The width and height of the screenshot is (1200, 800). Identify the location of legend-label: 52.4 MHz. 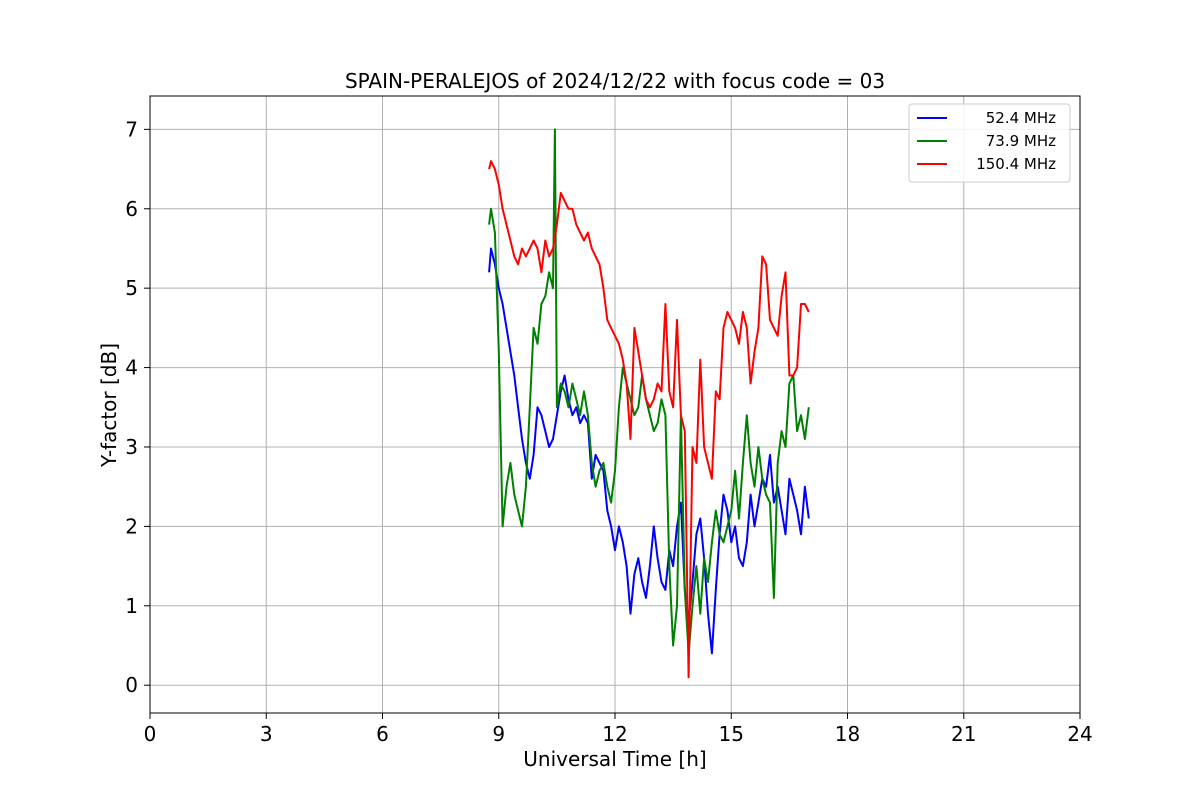
(1021, 118).